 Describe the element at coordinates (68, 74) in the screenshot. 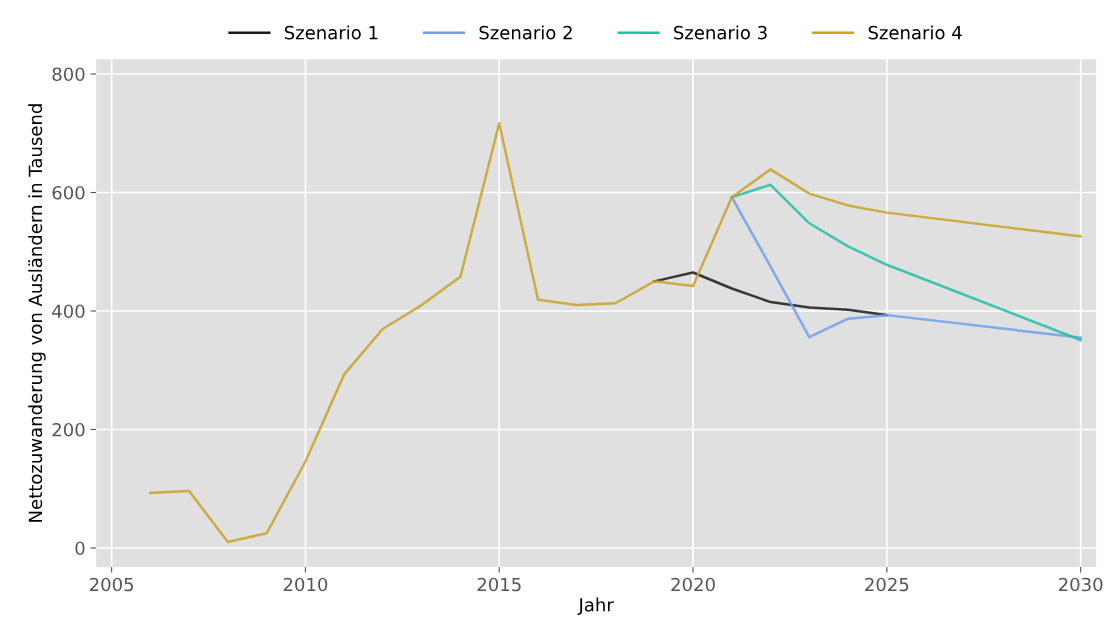

I see `y-tick-label: 800` at that location.